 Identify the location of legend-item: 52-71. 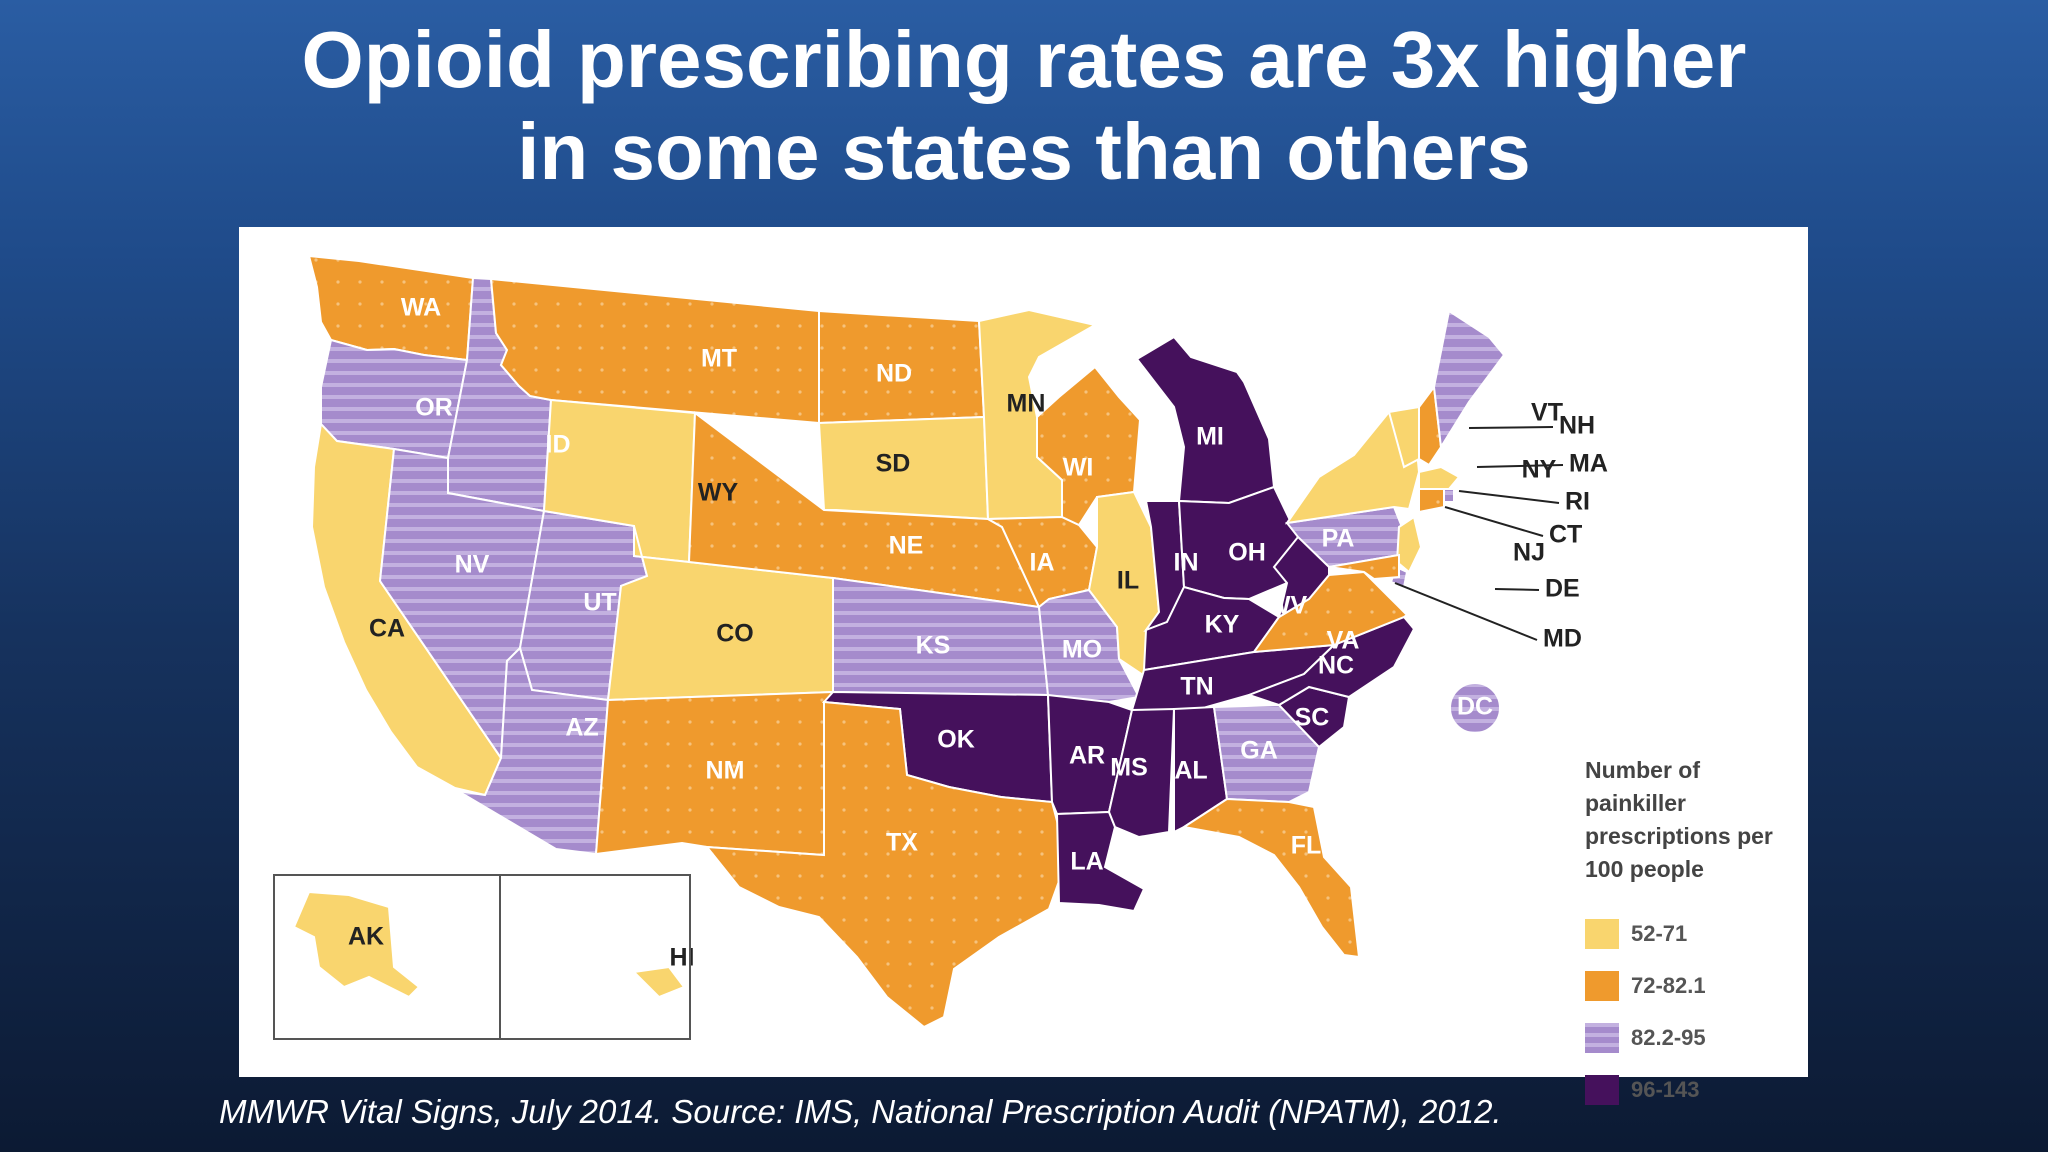
(1695, 934).